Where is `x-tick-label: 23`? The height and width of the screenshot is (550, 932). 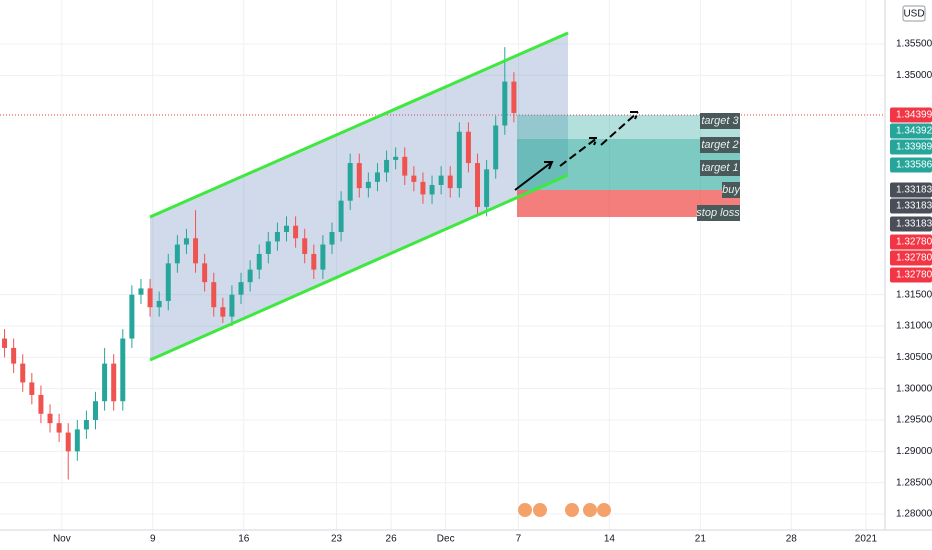 x-tick-label: 23 is located at coordinates (337, 539).